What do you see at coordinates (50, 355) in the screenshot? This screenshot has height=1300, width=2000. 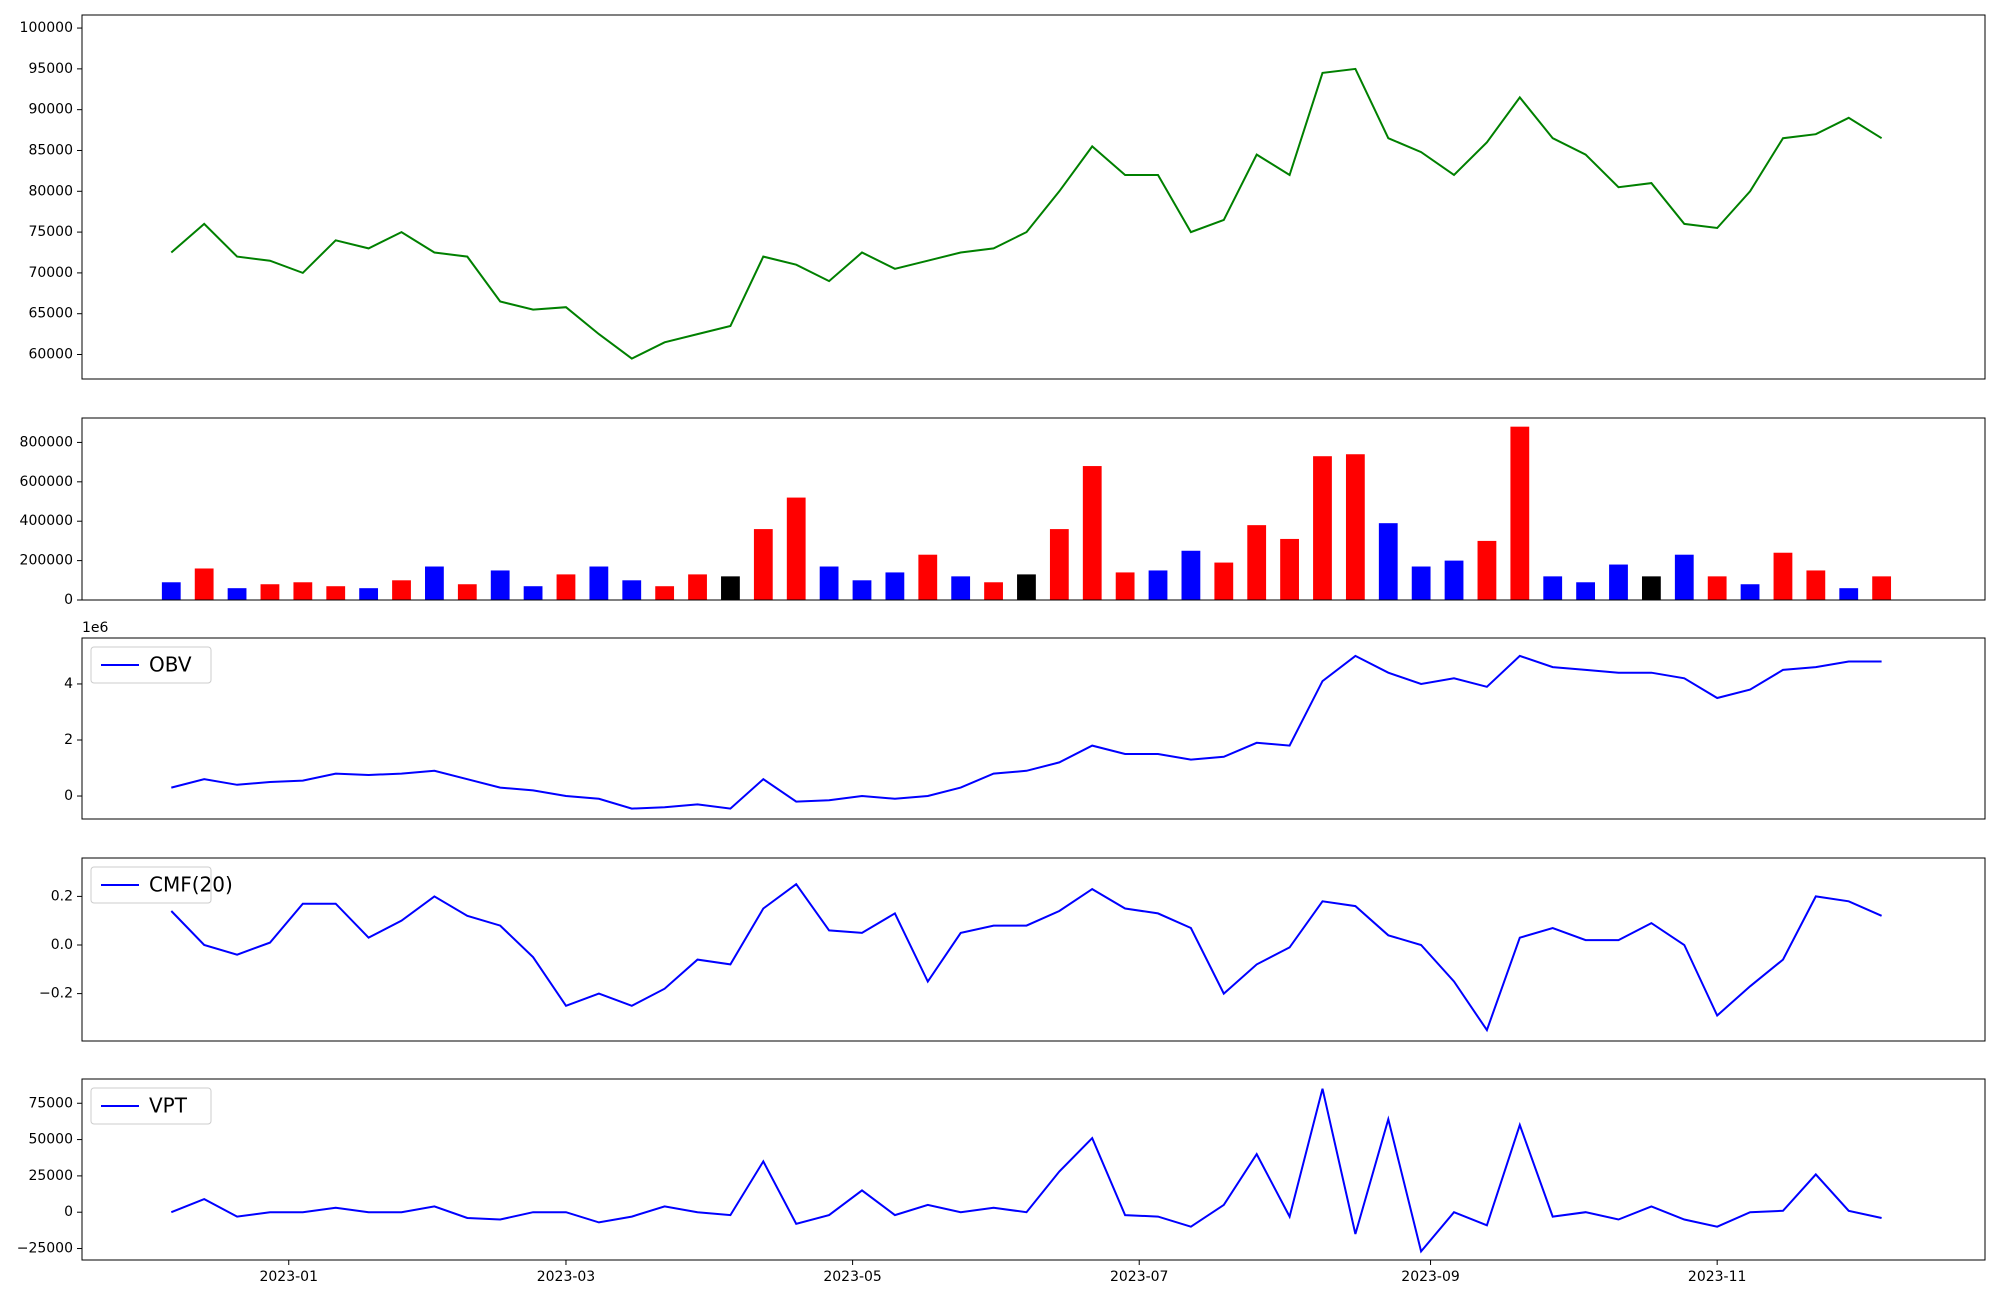 I see `y-tick-label: 60000` at bounding box center [50, 355].